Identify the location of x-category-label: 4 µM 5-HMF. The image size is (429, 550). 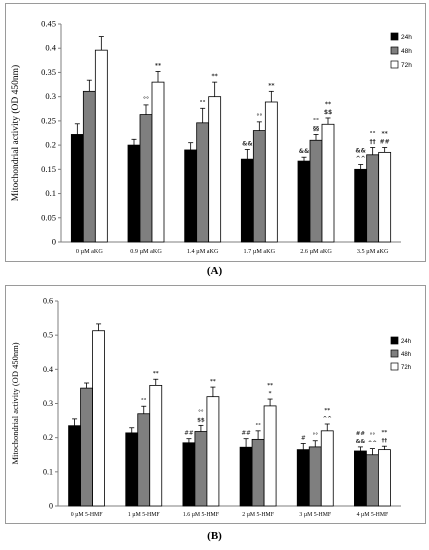
(373, 515).